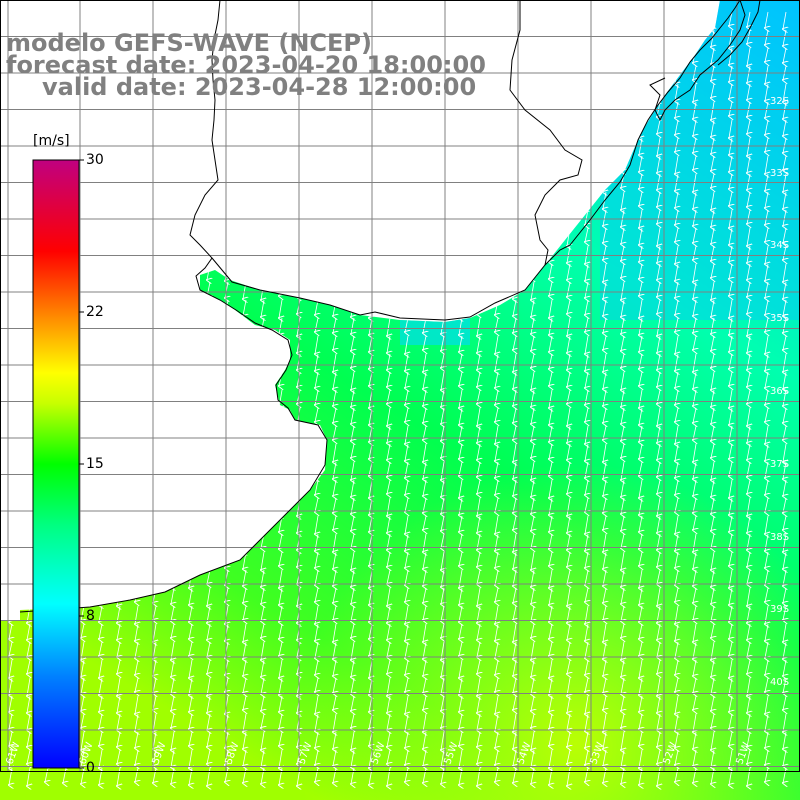 The image size is (800, 800). I want to click on latitude-label: 34S, so click(779, 245).